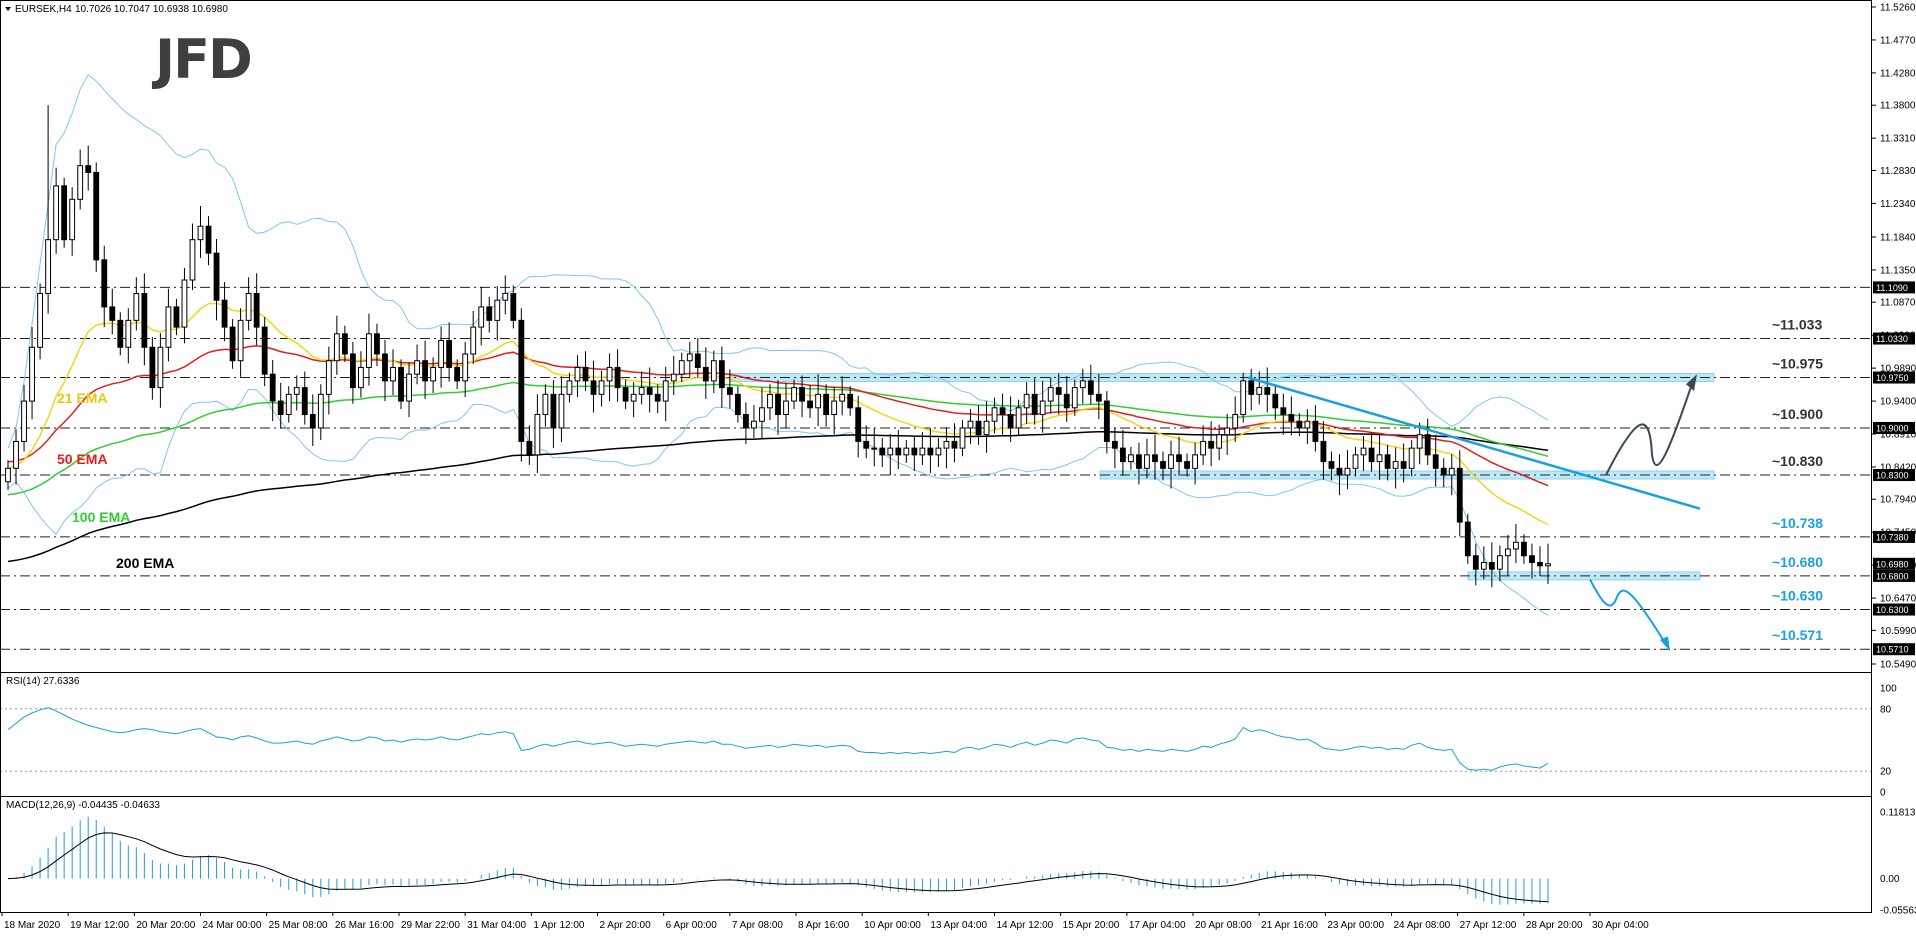 The image size is (1916, 936). Describe the element at coordinates (1892, 476) in the screenshot. I see `level-marker-label: 10.8300` at that location.